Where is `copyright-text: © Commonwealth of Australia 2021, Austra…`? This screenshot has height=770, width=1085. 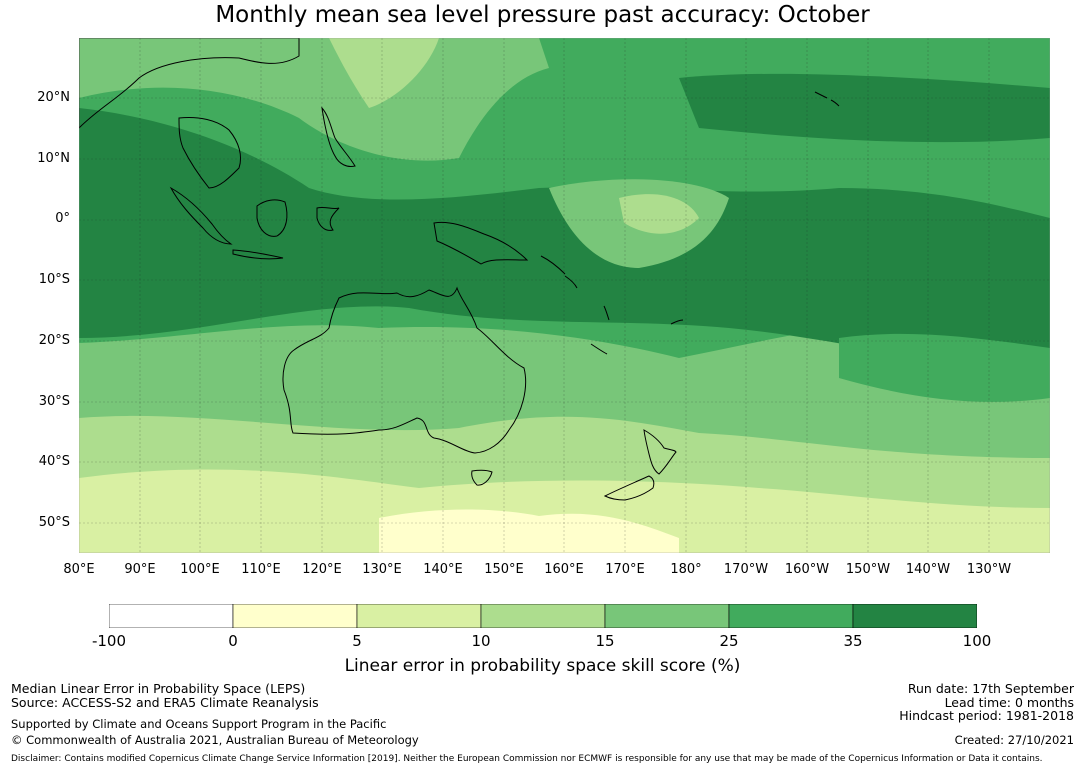
copyright-text: © Commonwealth of Australia 2021, Austra… is located at coordinates (215, 740).